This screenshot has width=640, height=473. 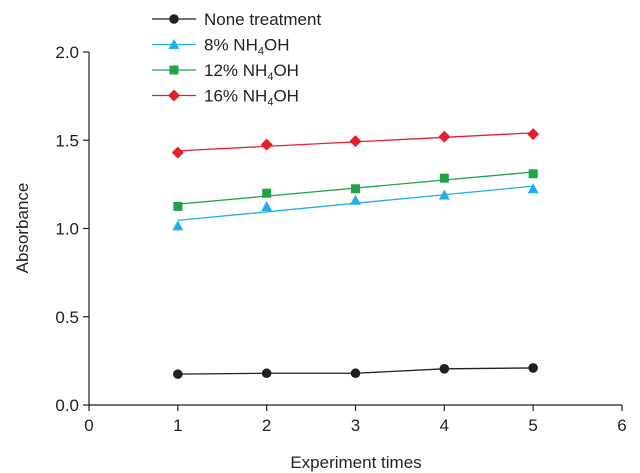 I want to click on legend-label: 12% NH4OH, so click(x=251, y=72).